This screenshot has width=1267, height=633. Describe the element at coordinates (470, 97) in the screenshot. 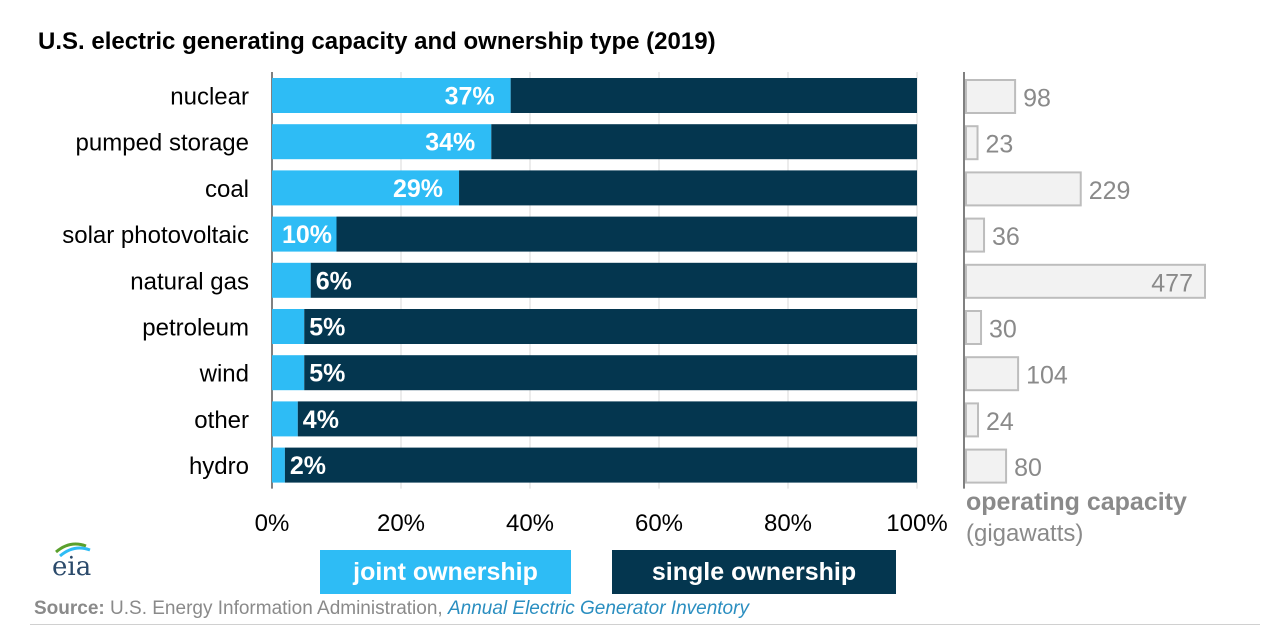

I see `data-label: 37%` at that location.